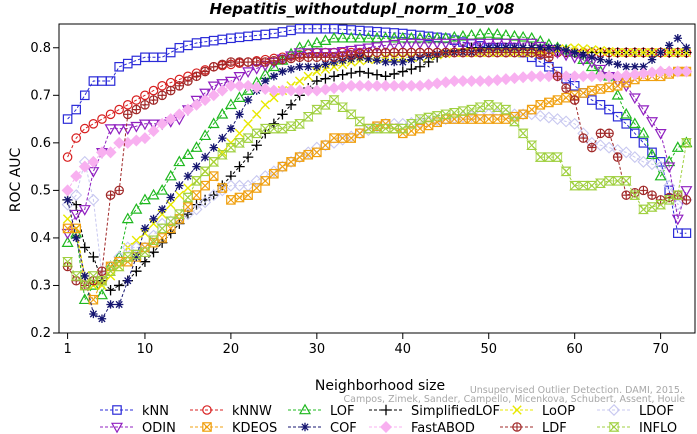 This screenshot has width=697, height=434. I want to click on legend-label: FastABOD, so click(443, 427).